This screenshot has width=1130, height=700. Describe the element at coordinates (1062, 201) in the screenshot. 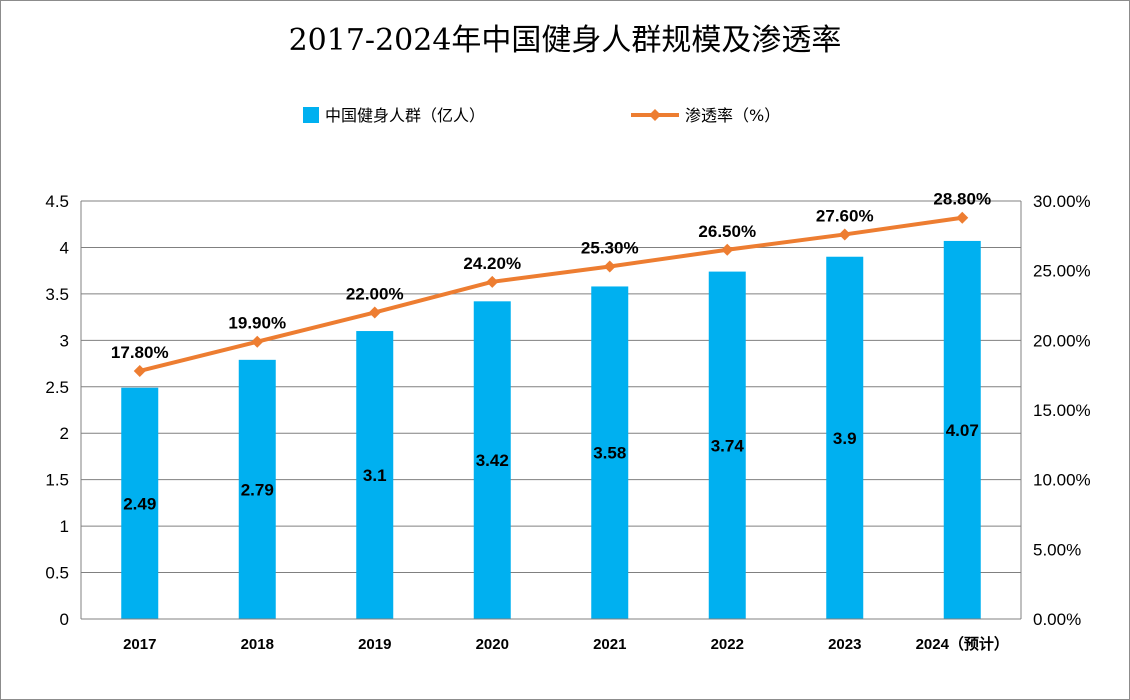

I see `right-axis-tick-label: 30.00%` at that location.